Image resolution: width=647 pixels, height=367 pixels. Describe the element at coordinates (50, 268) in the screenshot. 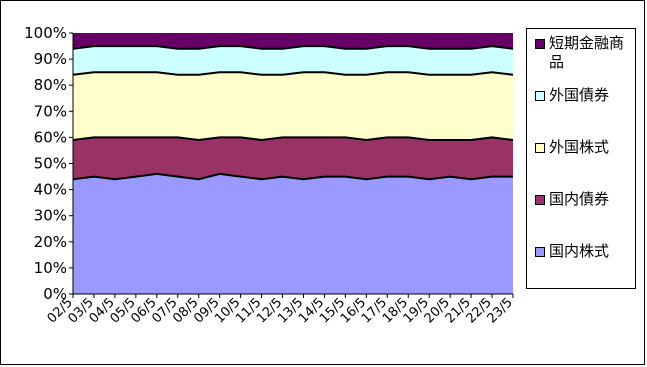

I see `y-tick-label: 10%` at that location.